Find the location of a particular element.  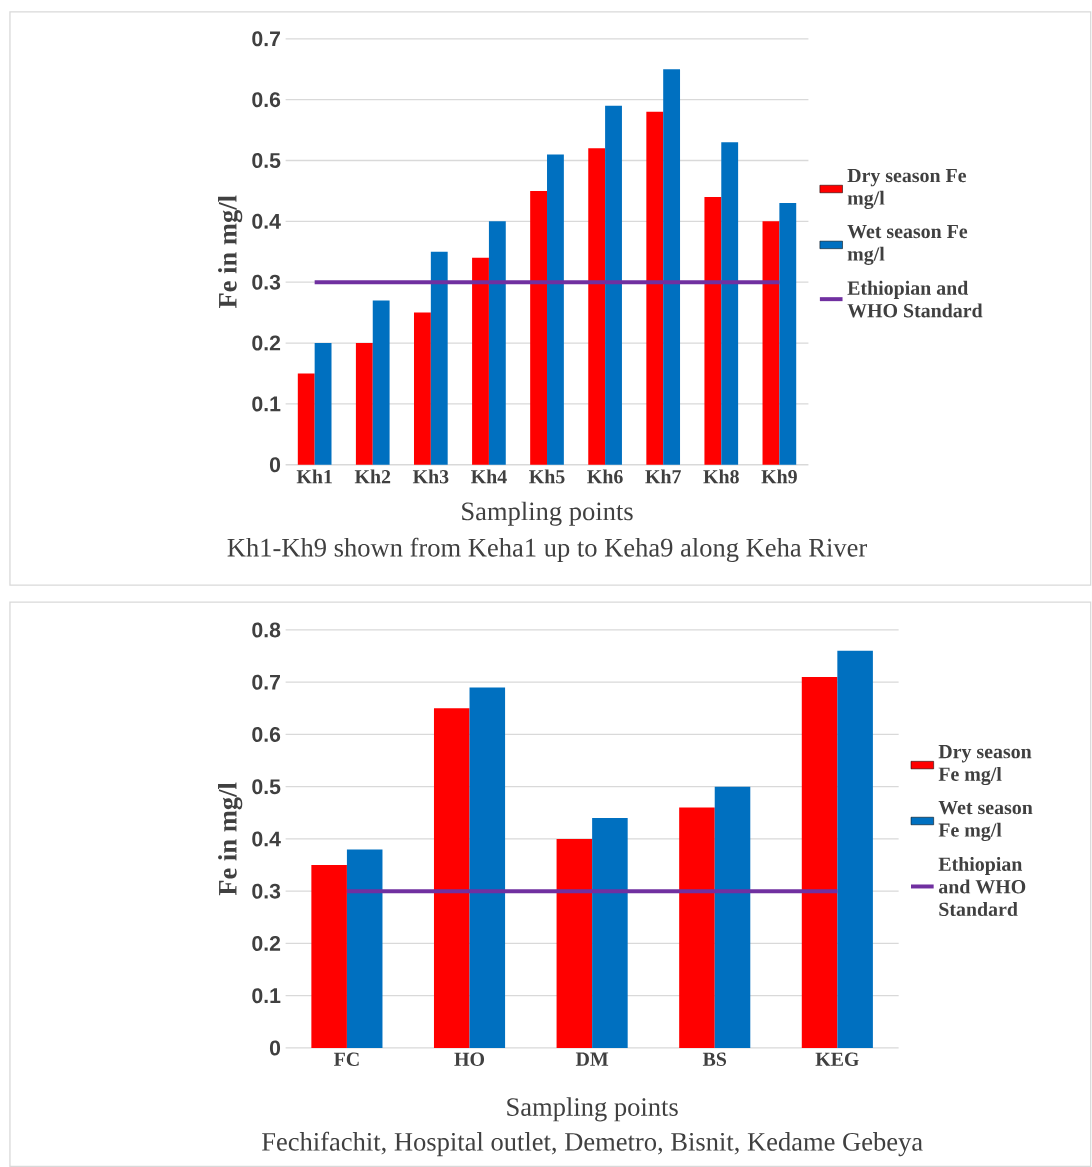

x-tick-label: BS is located at coordinates (715, 1059).